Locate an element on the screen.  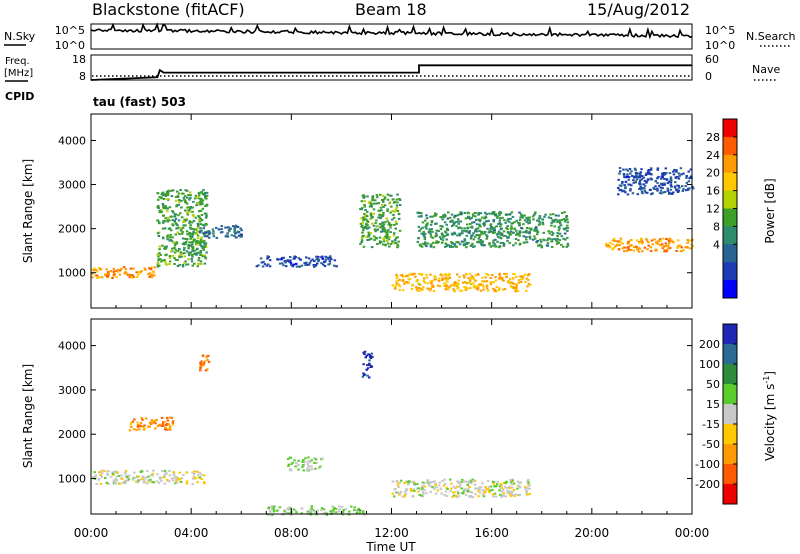
velocity-feature is located at coordinates (151, 424).